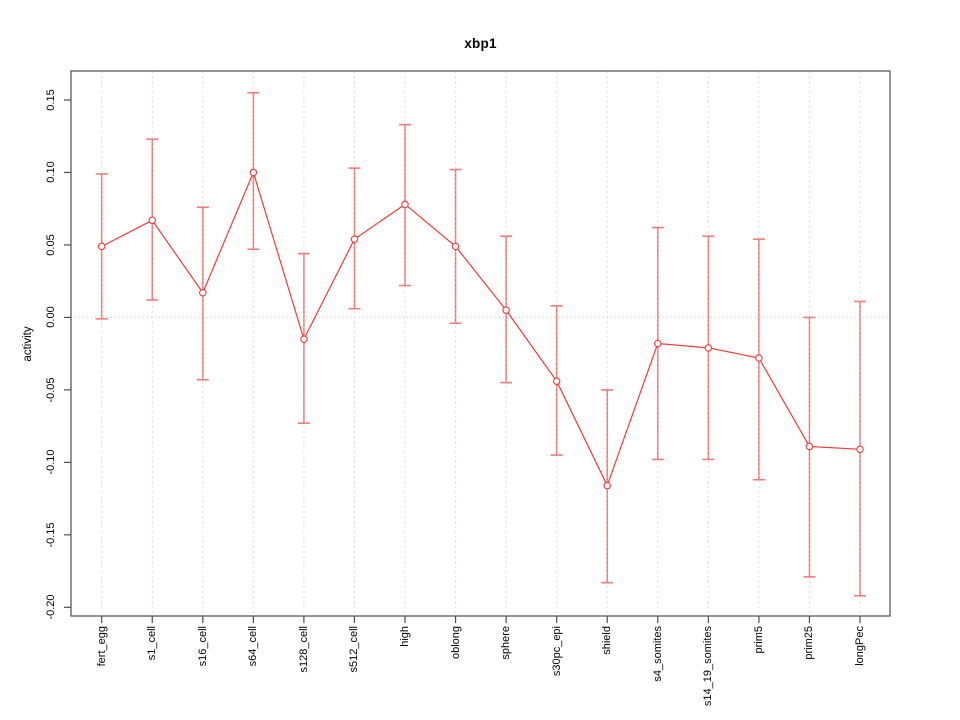  Describe the element at coordinates (202, 646) in the screenshot. I see `x-category-label: s16_cell` at that location.